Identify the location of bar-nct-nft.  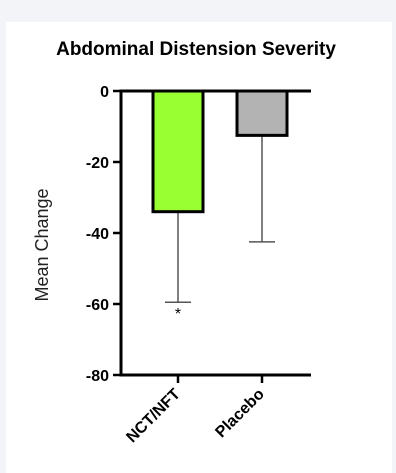
(178, 151).